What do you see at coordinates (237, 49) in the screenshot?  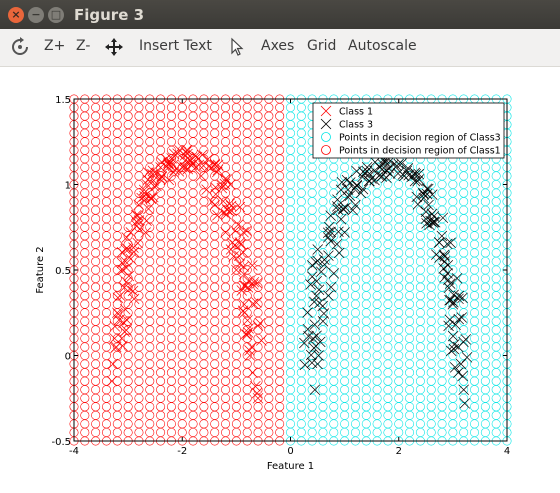 I see `pointer-icon` at bounding box center [237, 49].